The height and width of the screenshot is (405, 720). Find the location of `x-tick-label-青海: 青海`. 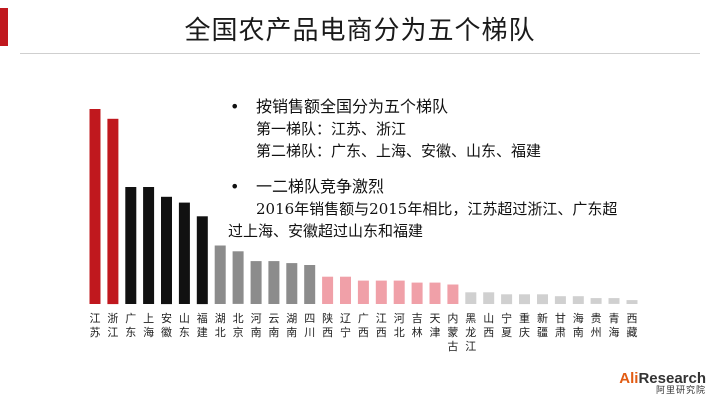

x-tick-label-青海: 青海 is located at coordinates (614, 325).